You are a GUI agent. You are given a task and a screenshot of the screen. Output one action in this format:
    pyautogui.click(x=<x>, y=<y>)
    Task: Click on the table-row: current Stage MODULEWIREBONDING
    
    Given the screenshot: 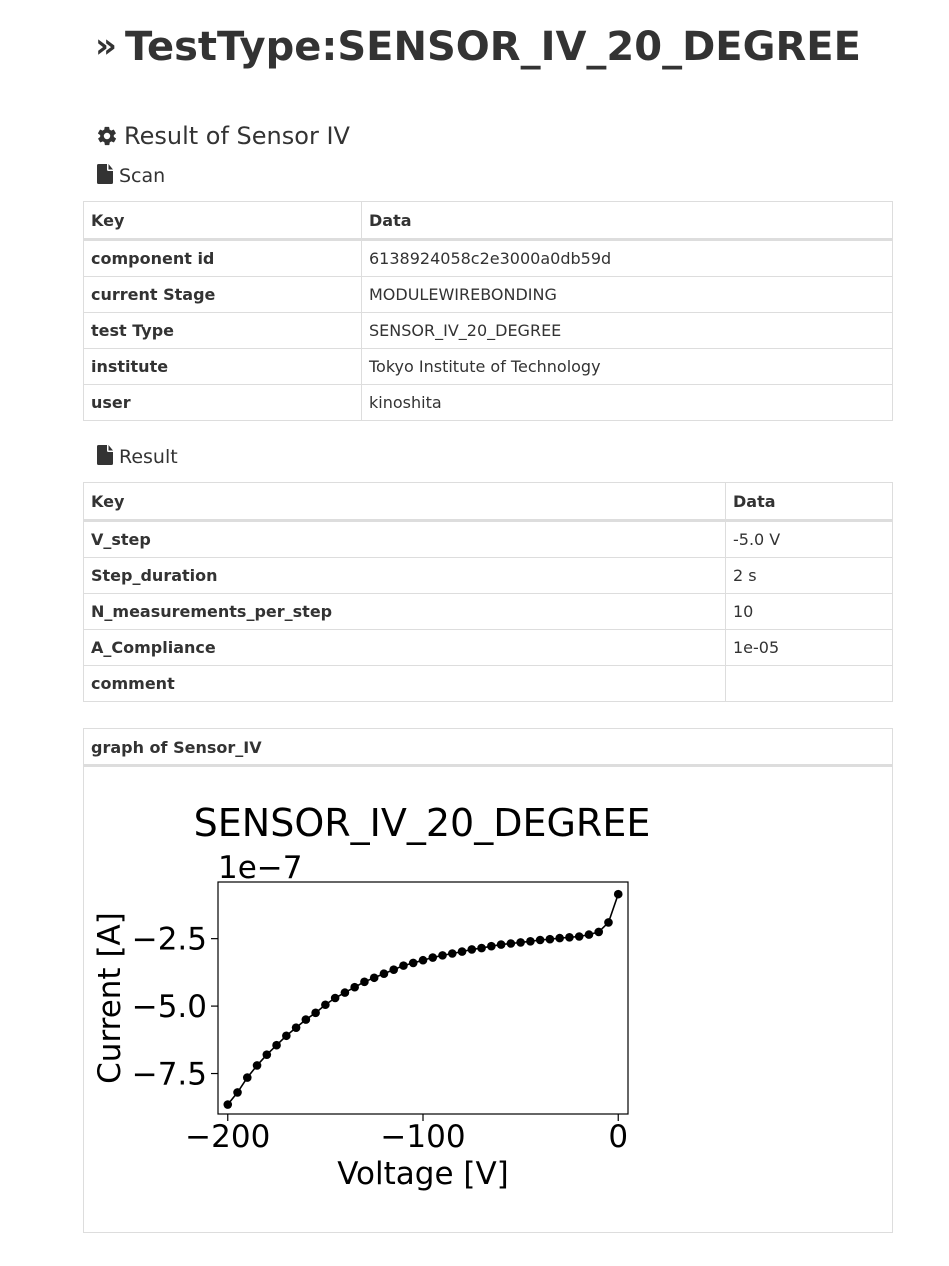 What is the action you would take?
    pyautogui.click(x=488, y=294)
    